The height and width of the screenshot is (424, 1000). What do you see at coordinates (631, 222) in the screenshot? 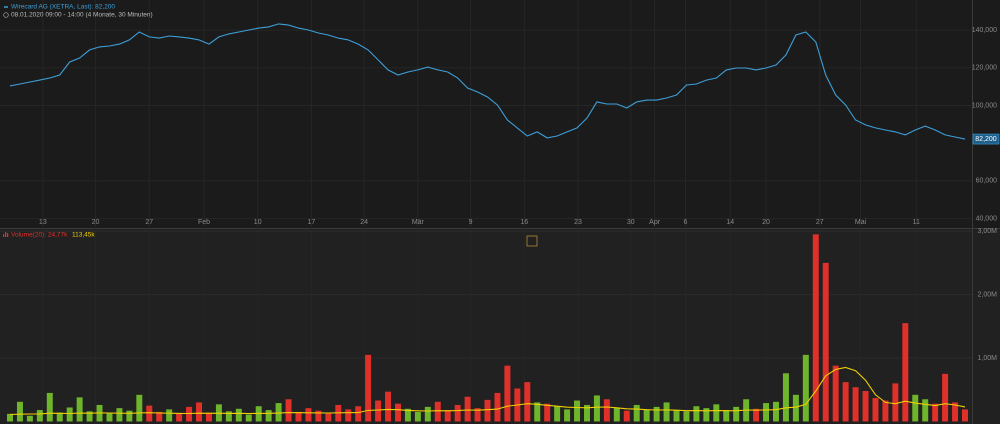
I see `x-tick-label: 30` at bounding box center [631, 222].